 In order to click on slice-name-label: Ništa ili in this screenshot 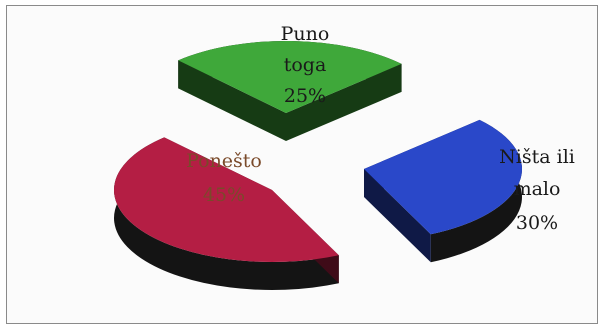, I will do `click(537, 157)`.